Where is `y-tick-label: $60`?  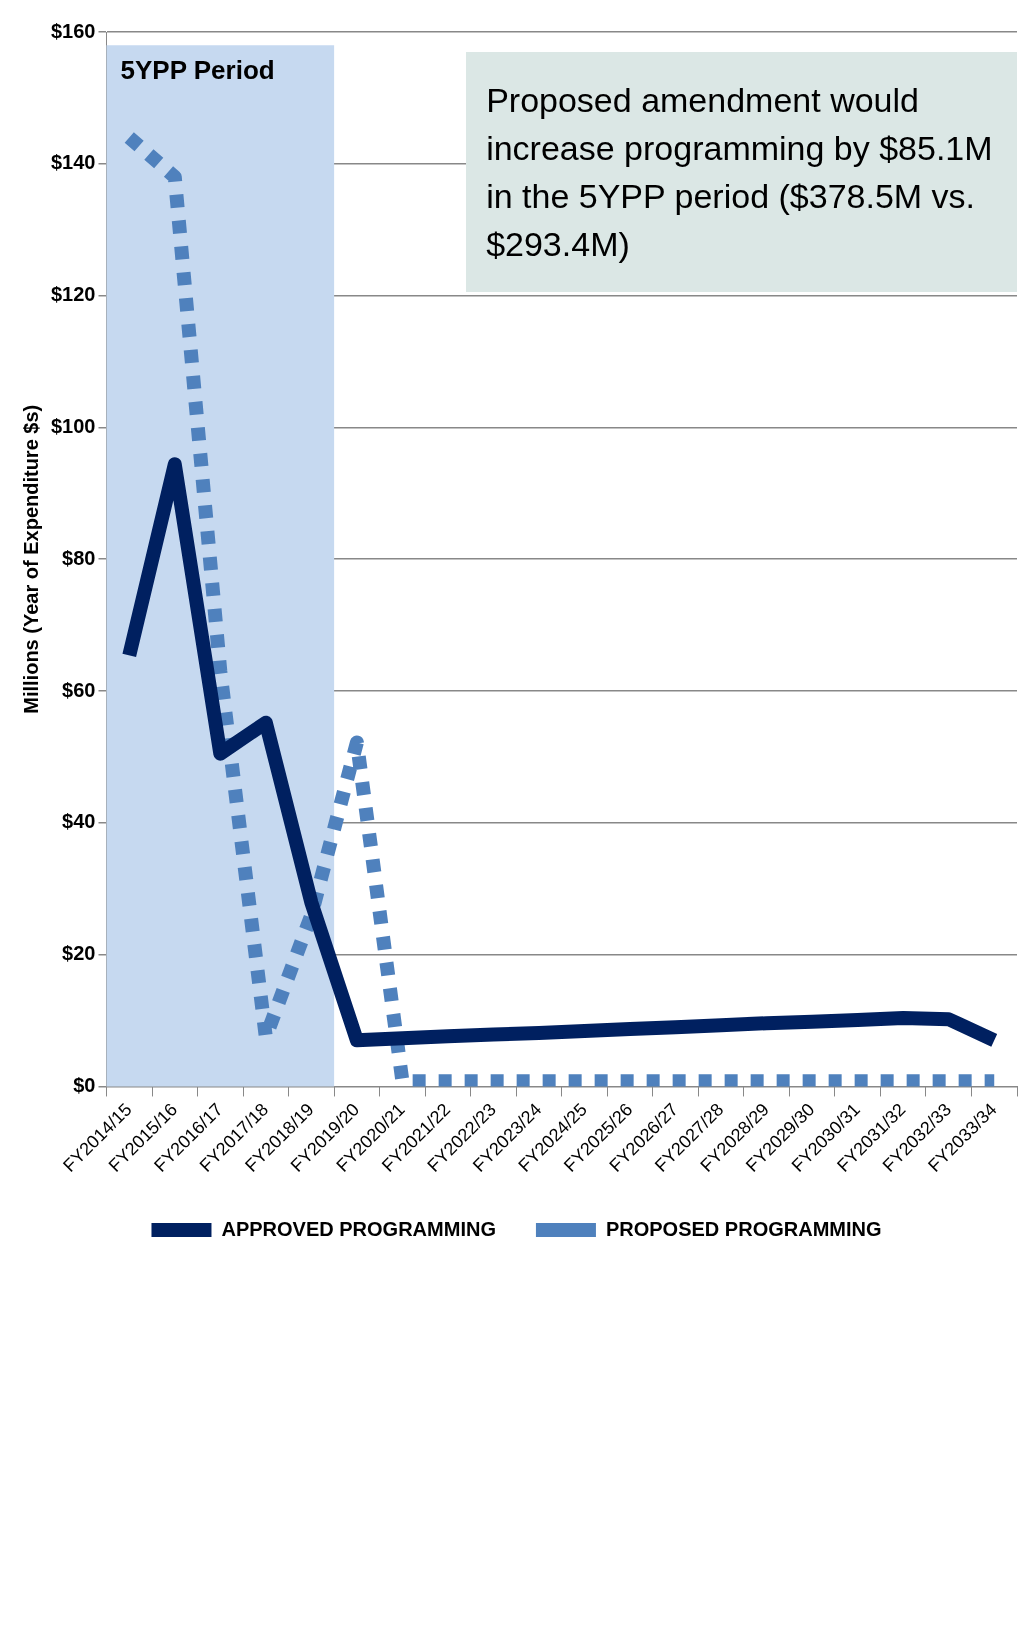
y-tick-label: $60 is located at coordinates (79, 689).